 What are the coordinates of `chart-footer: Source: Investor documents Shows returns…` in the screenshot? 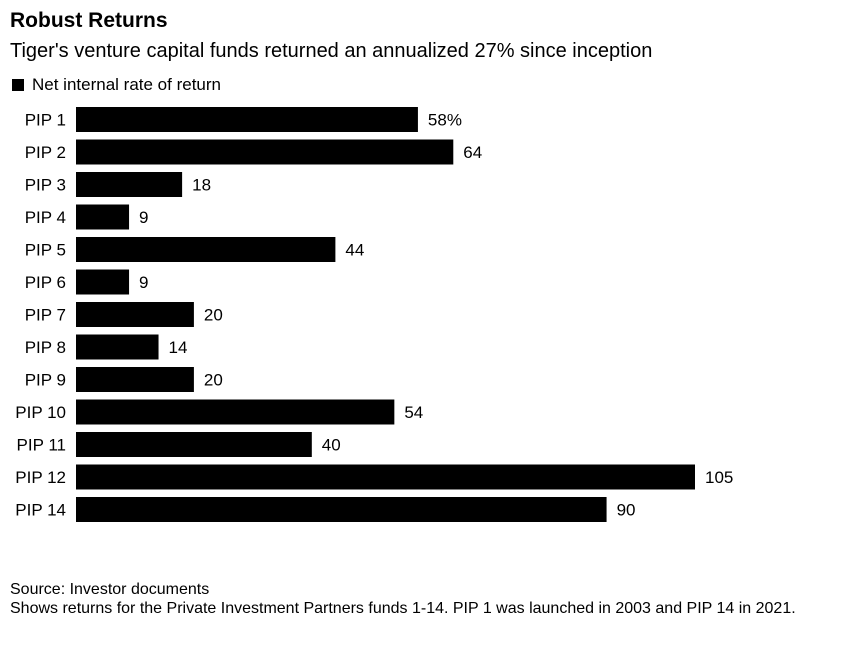 It's located at (425, 599).